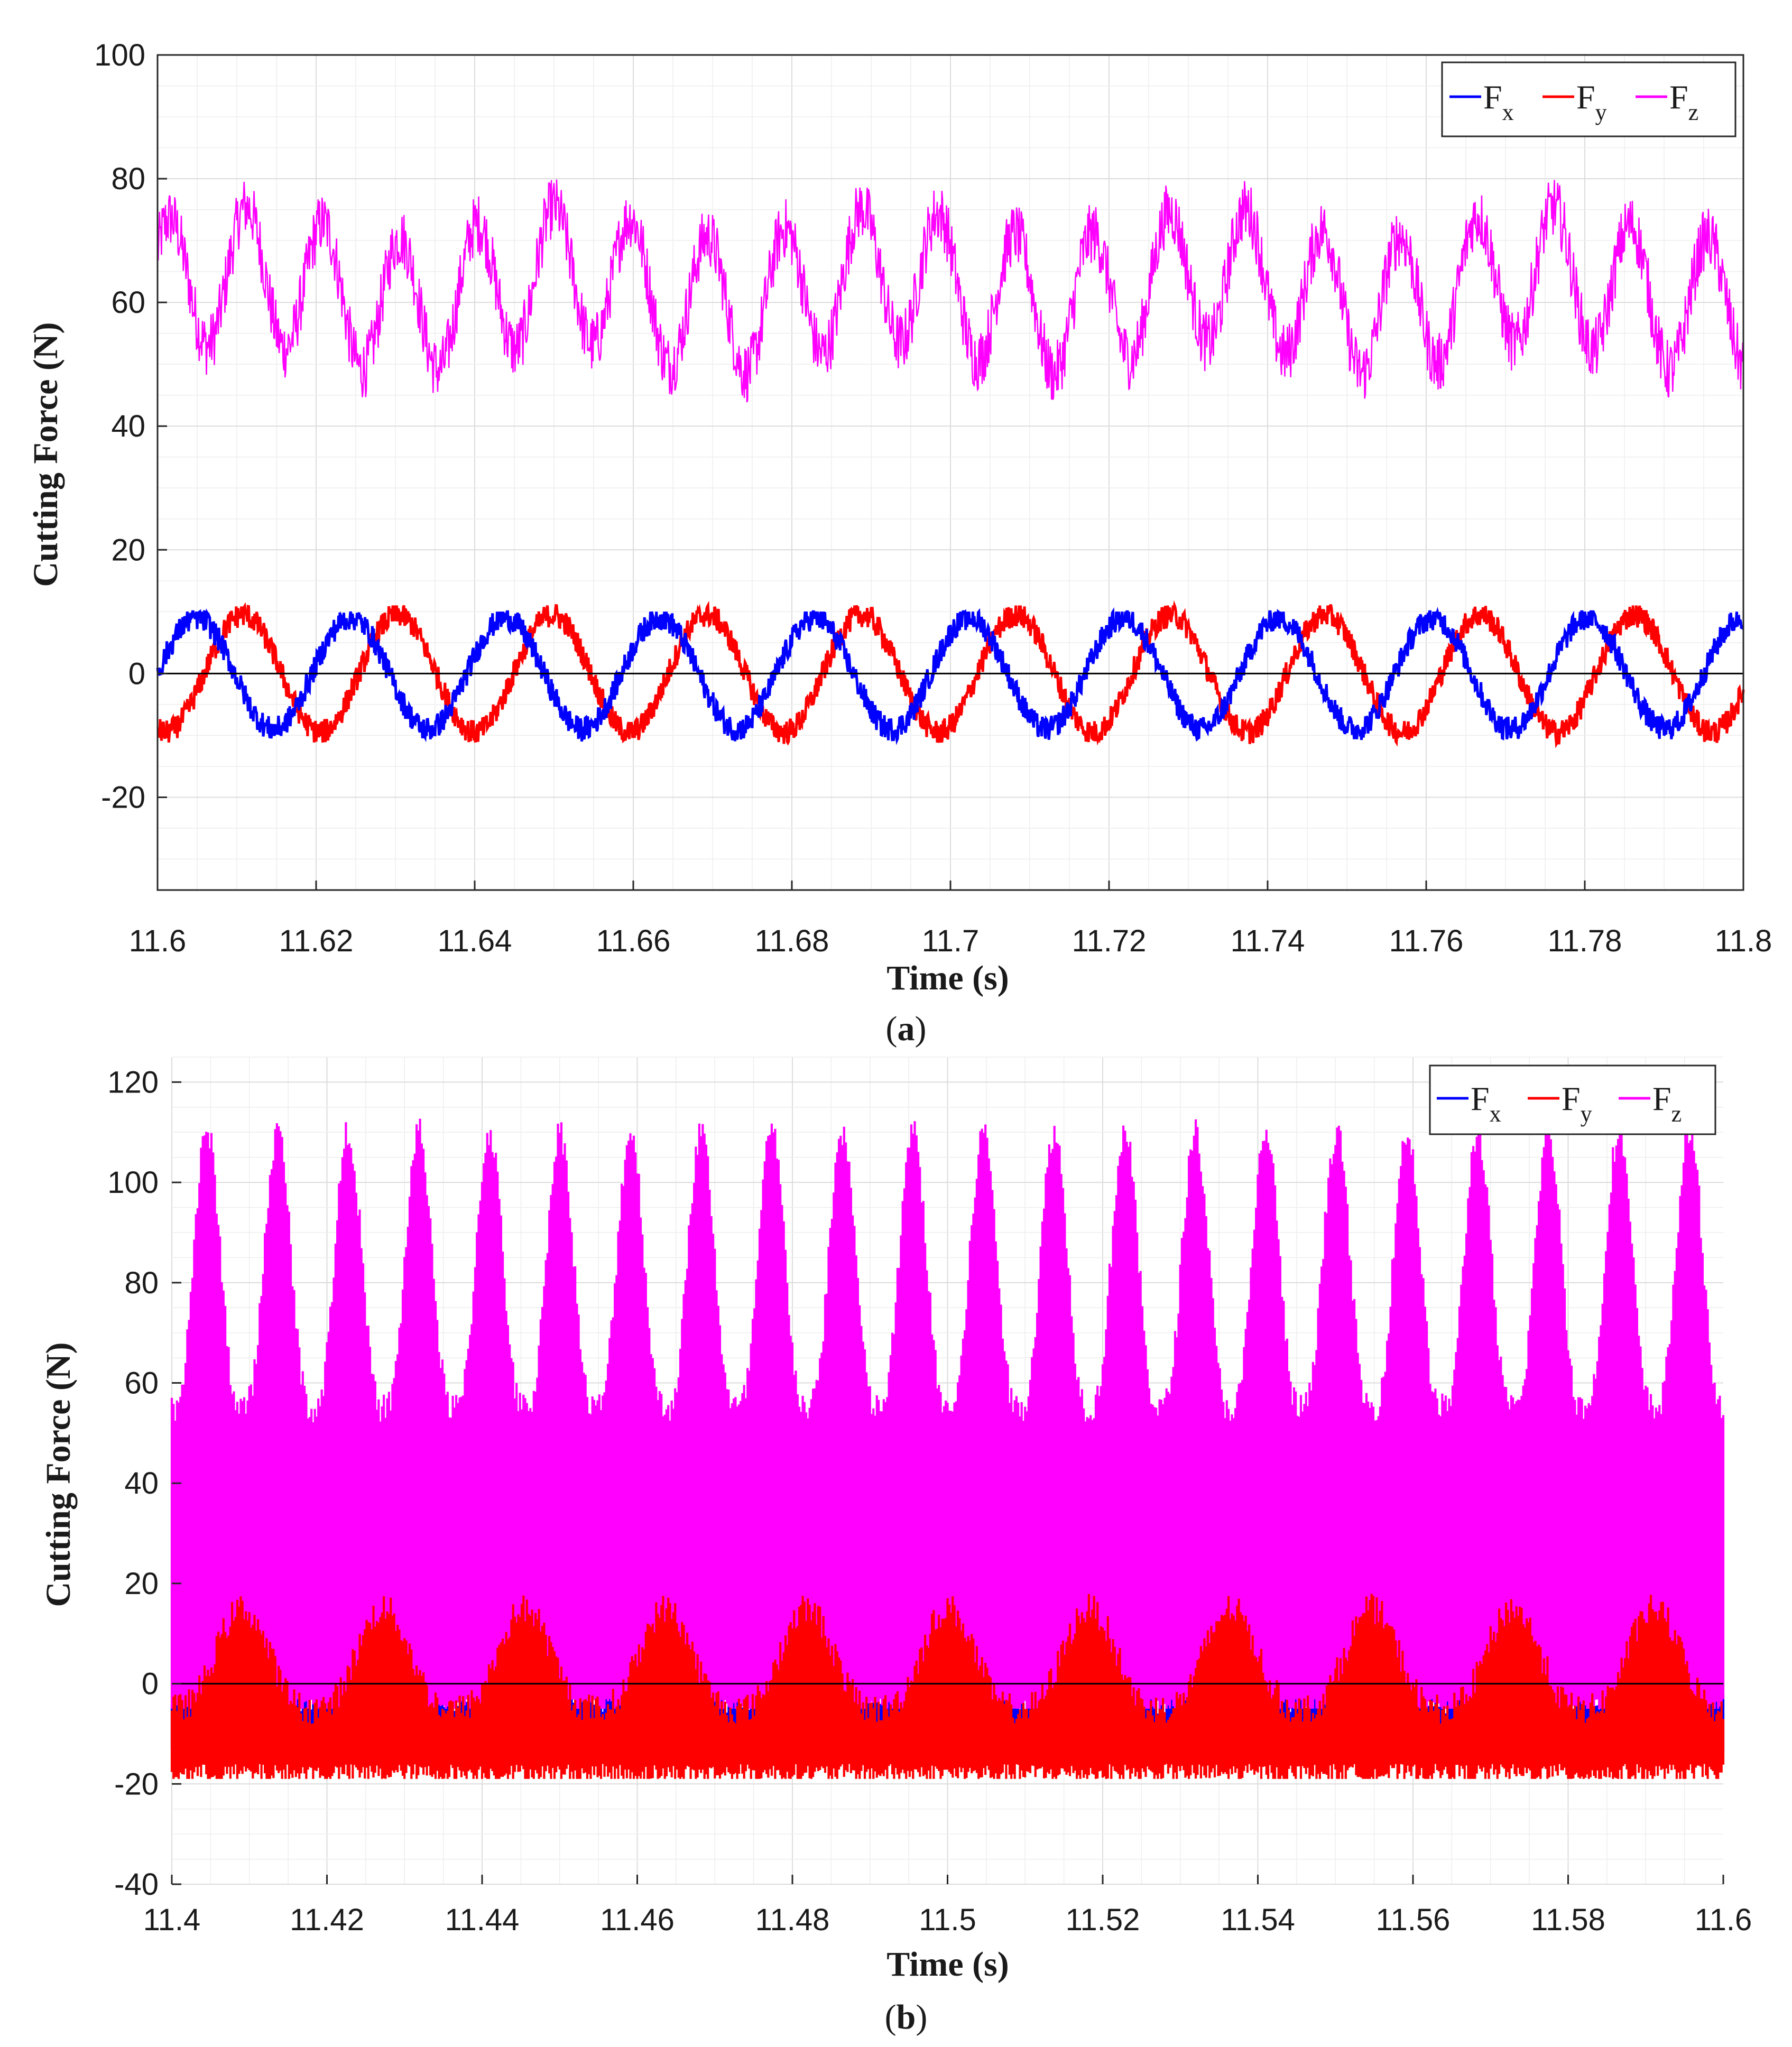 The width and height of the screenshot is (1792, 2047). I want to click on legend-b-fx-label: Fx, so click(1486, 1103).